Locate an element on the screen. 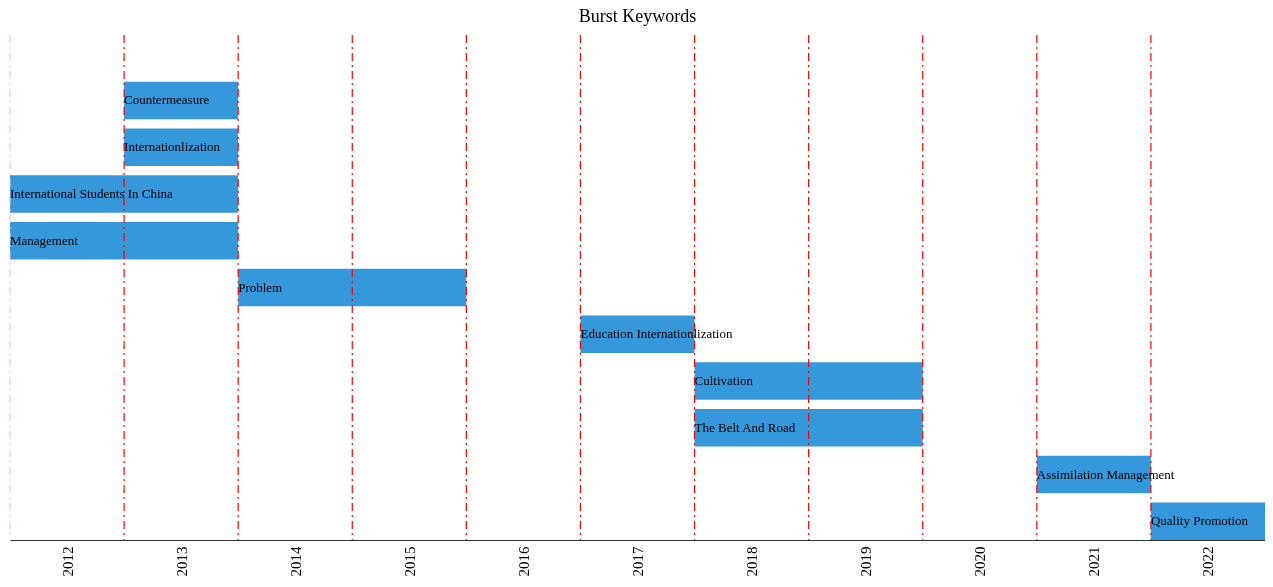 Image resolution: width=1273 pixels, height=587 pixels. x-tick-label: 2020 is located at coordinates (980, 561).